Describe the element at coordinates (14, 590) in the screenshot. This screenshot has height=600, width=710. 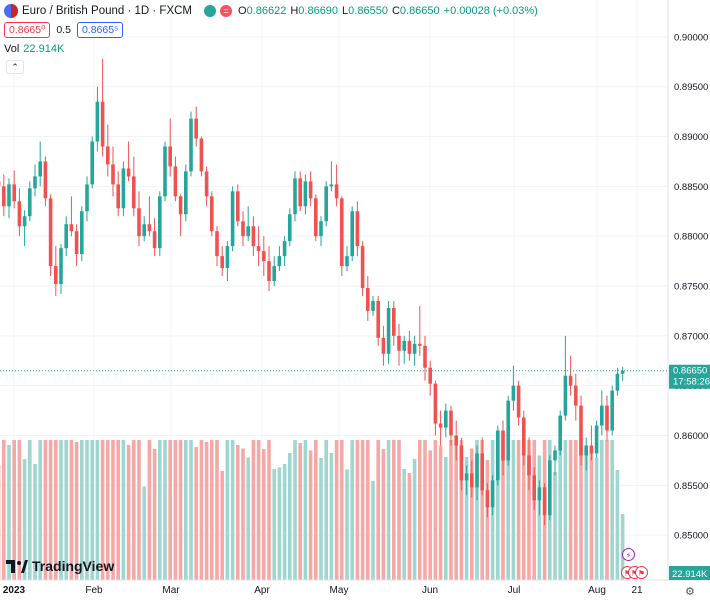
I see `time-tick-label: 2023` at that location.